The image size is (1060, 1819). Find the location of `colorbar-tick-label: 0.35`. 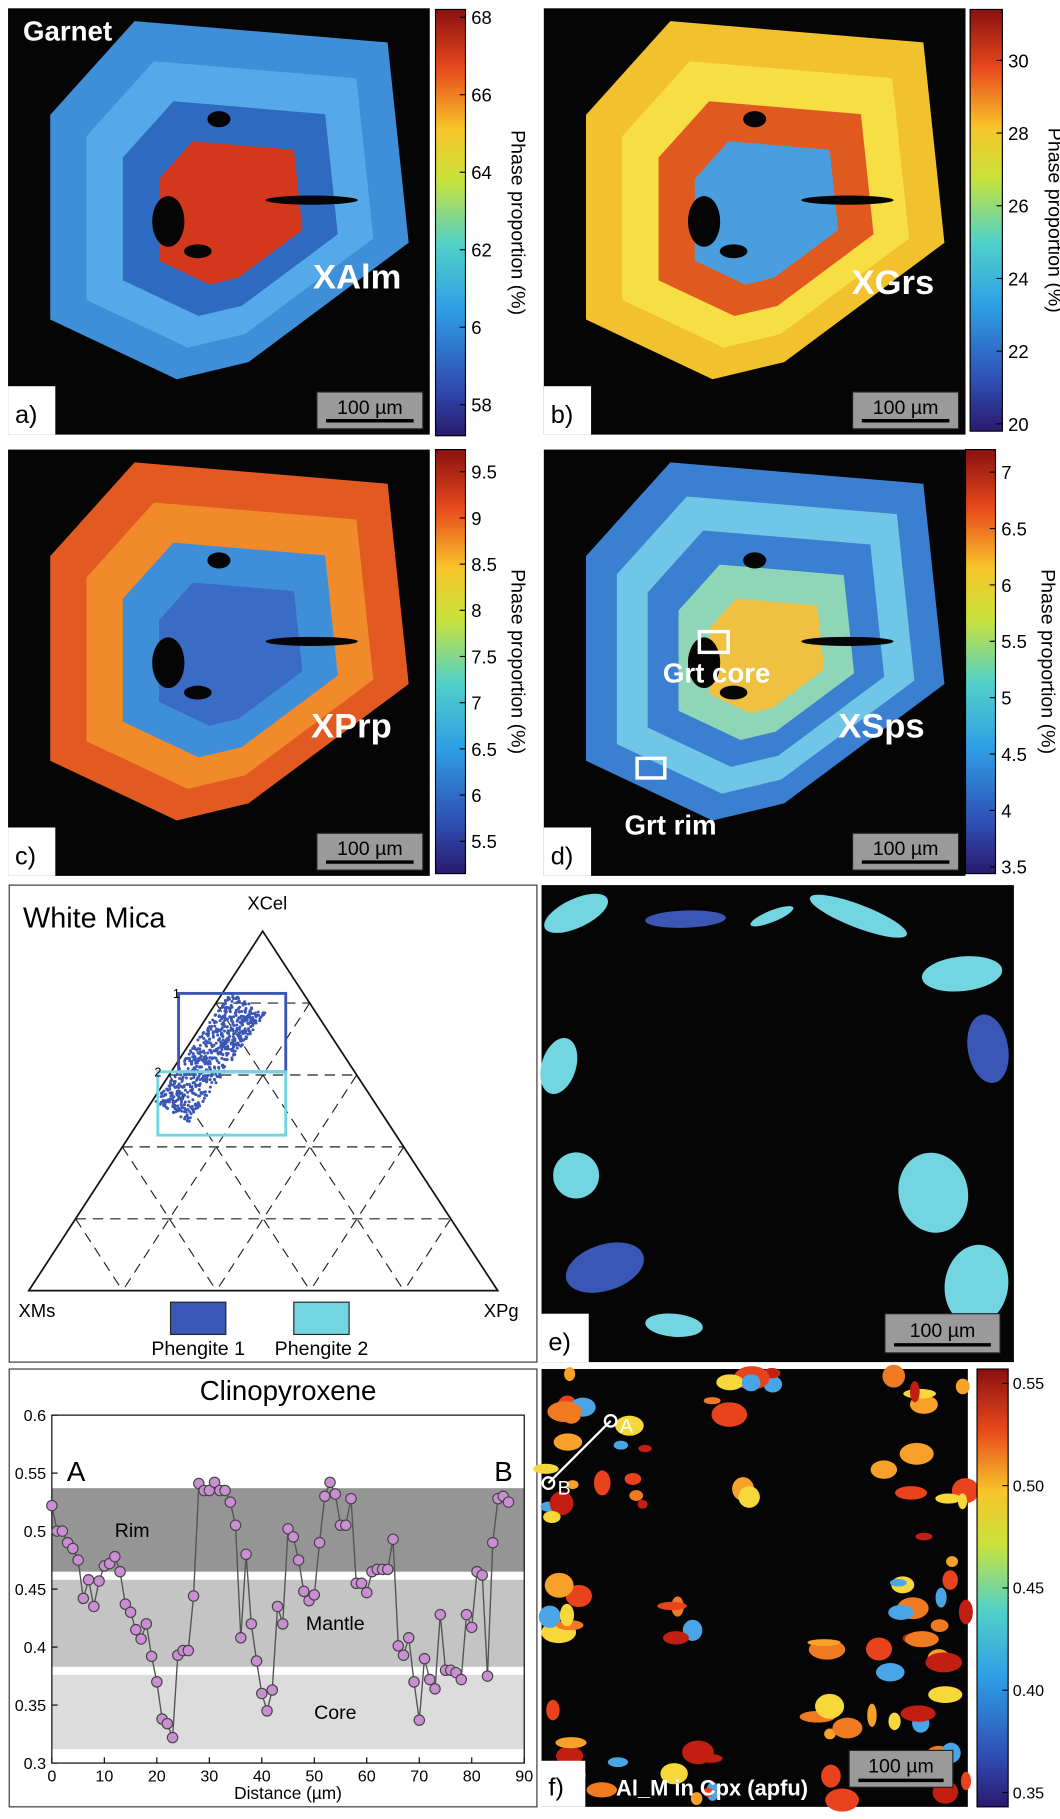

colorbar-tick-label: 0.35 is located at coordinates (1028, 1793).